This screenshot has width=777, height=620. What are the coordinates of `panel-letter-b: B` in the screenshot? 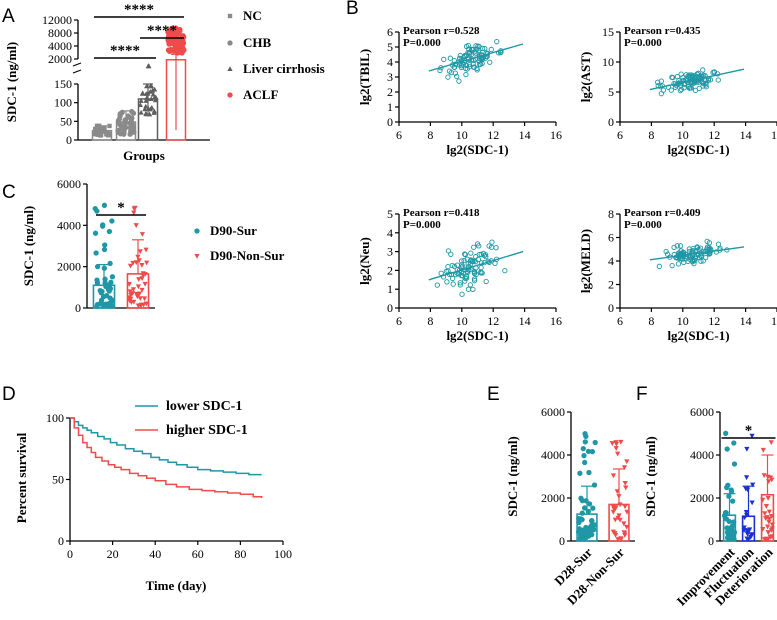 It's located at (352, 9).